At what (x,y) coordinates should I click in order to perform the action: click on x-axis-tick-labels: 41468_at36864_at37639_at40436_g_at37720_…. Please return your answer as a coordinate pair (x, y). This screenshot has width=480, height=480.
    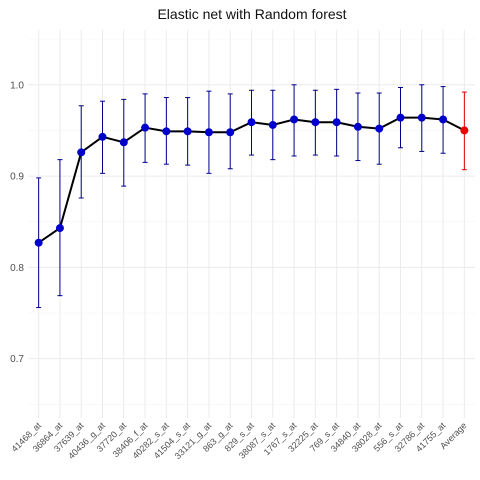
    Looking at the image, I should click on (238, 440).